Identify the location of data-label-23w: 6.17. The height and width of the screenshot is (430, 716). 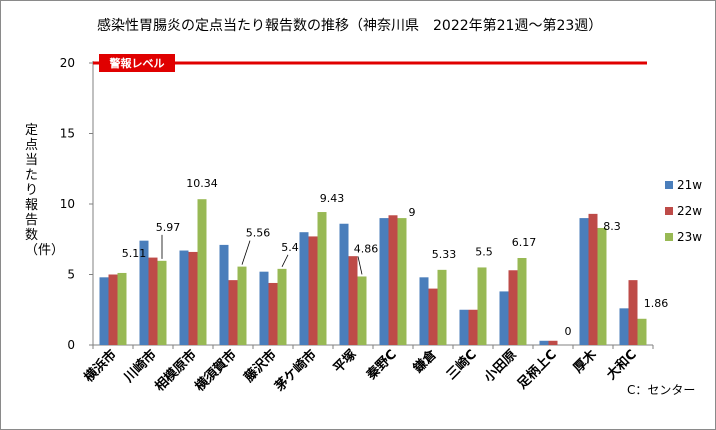
(524, 242).